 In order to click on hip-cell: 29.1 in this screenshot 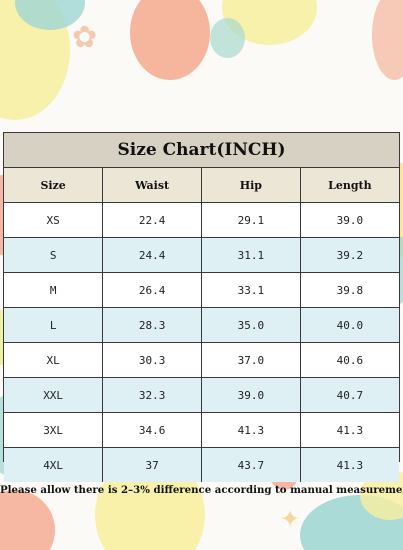, I will do `click(251, 220)`.